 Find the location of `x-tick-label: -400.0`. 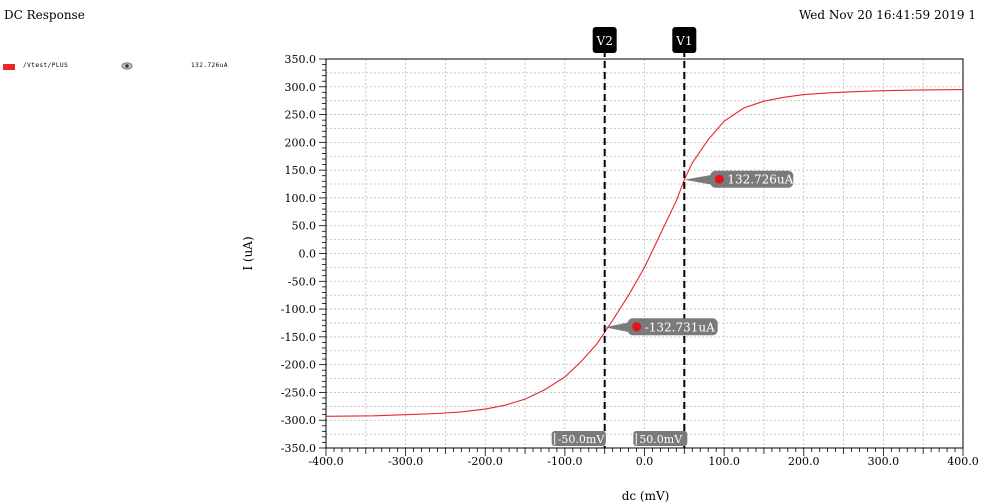

x-tick-label: -400.0 is located at coordinates (325, 461).